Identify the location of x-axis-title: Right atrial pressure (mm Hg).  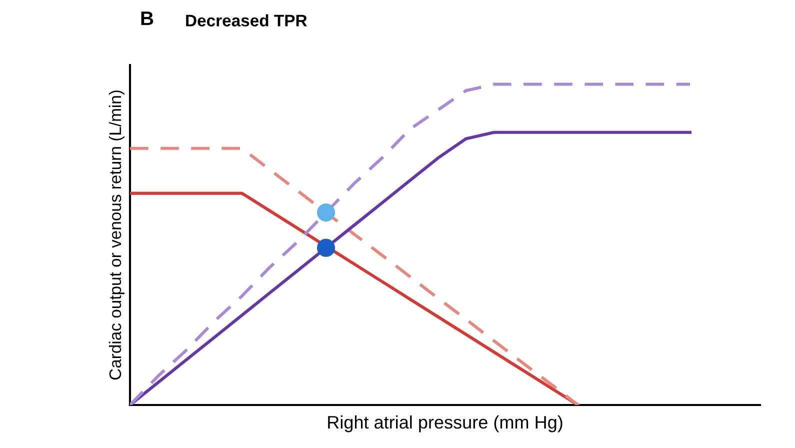
(445, 423).